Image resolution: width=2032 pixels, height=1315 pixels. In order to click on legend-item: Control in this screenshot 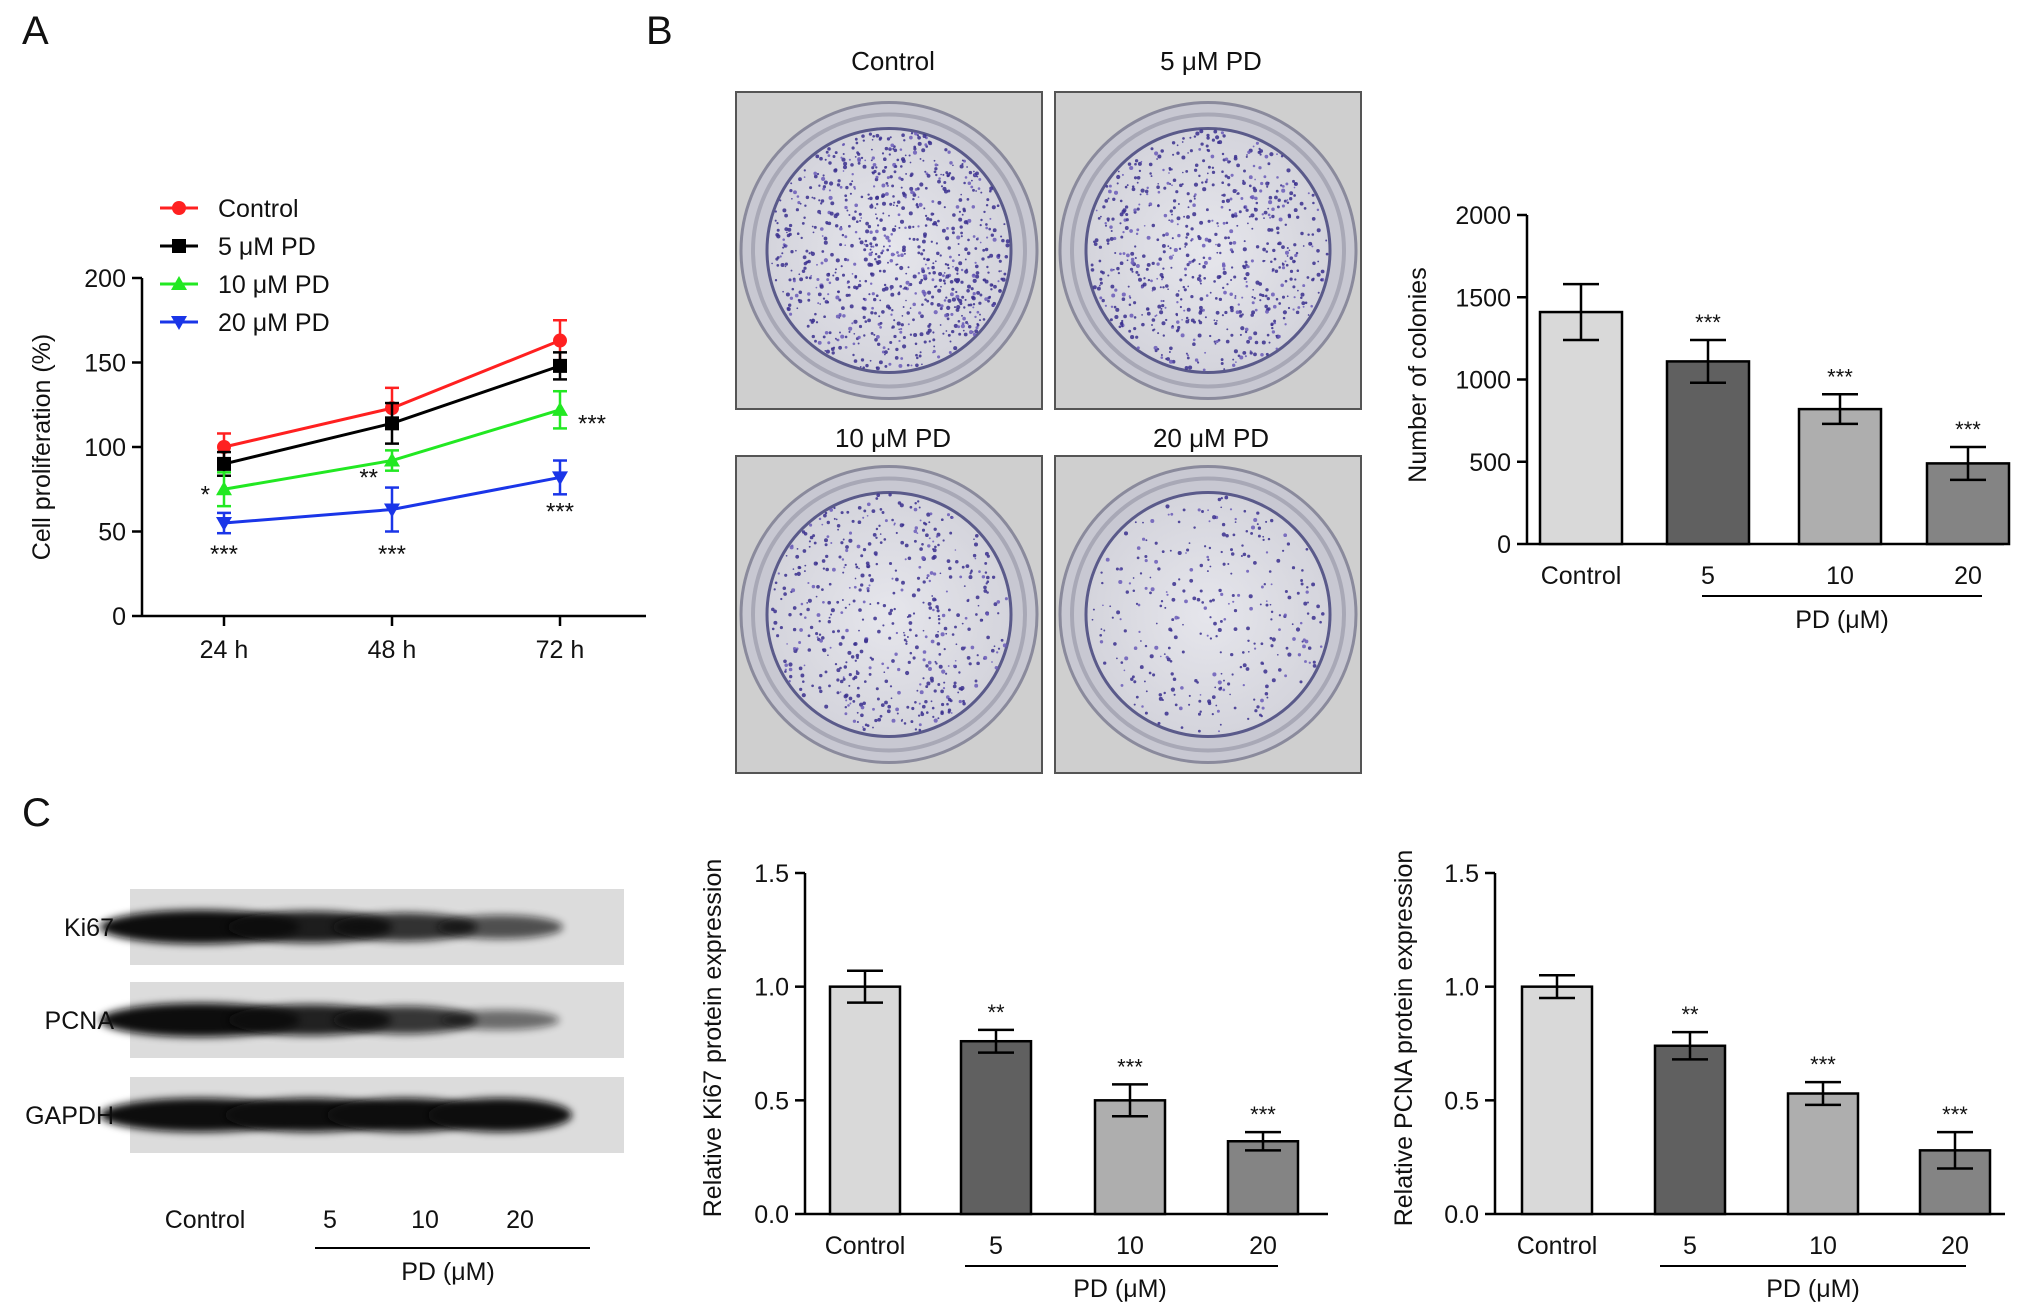, I will do `click(229, 209)`.